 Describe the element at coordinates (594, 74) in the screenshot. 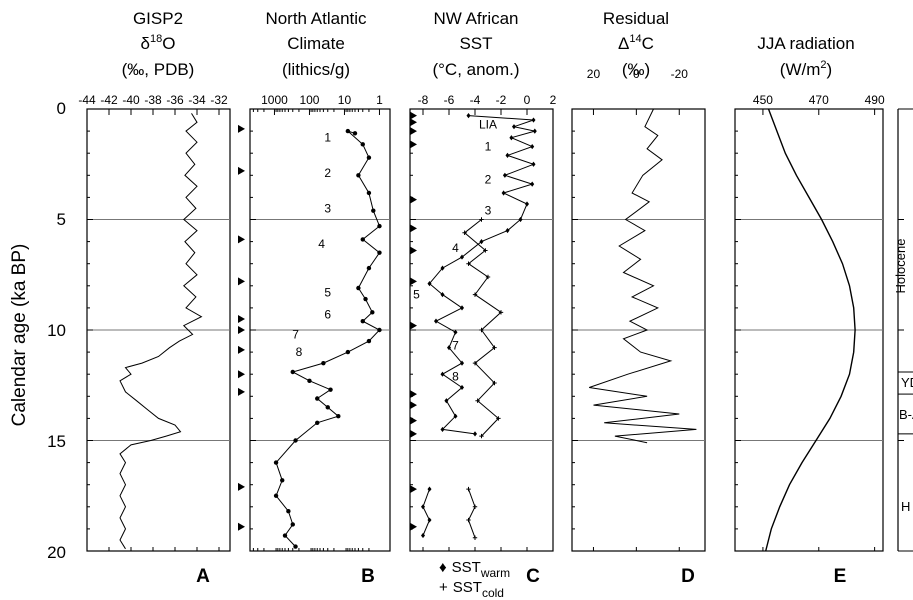

I see `x-tick-label: 20` at that location.